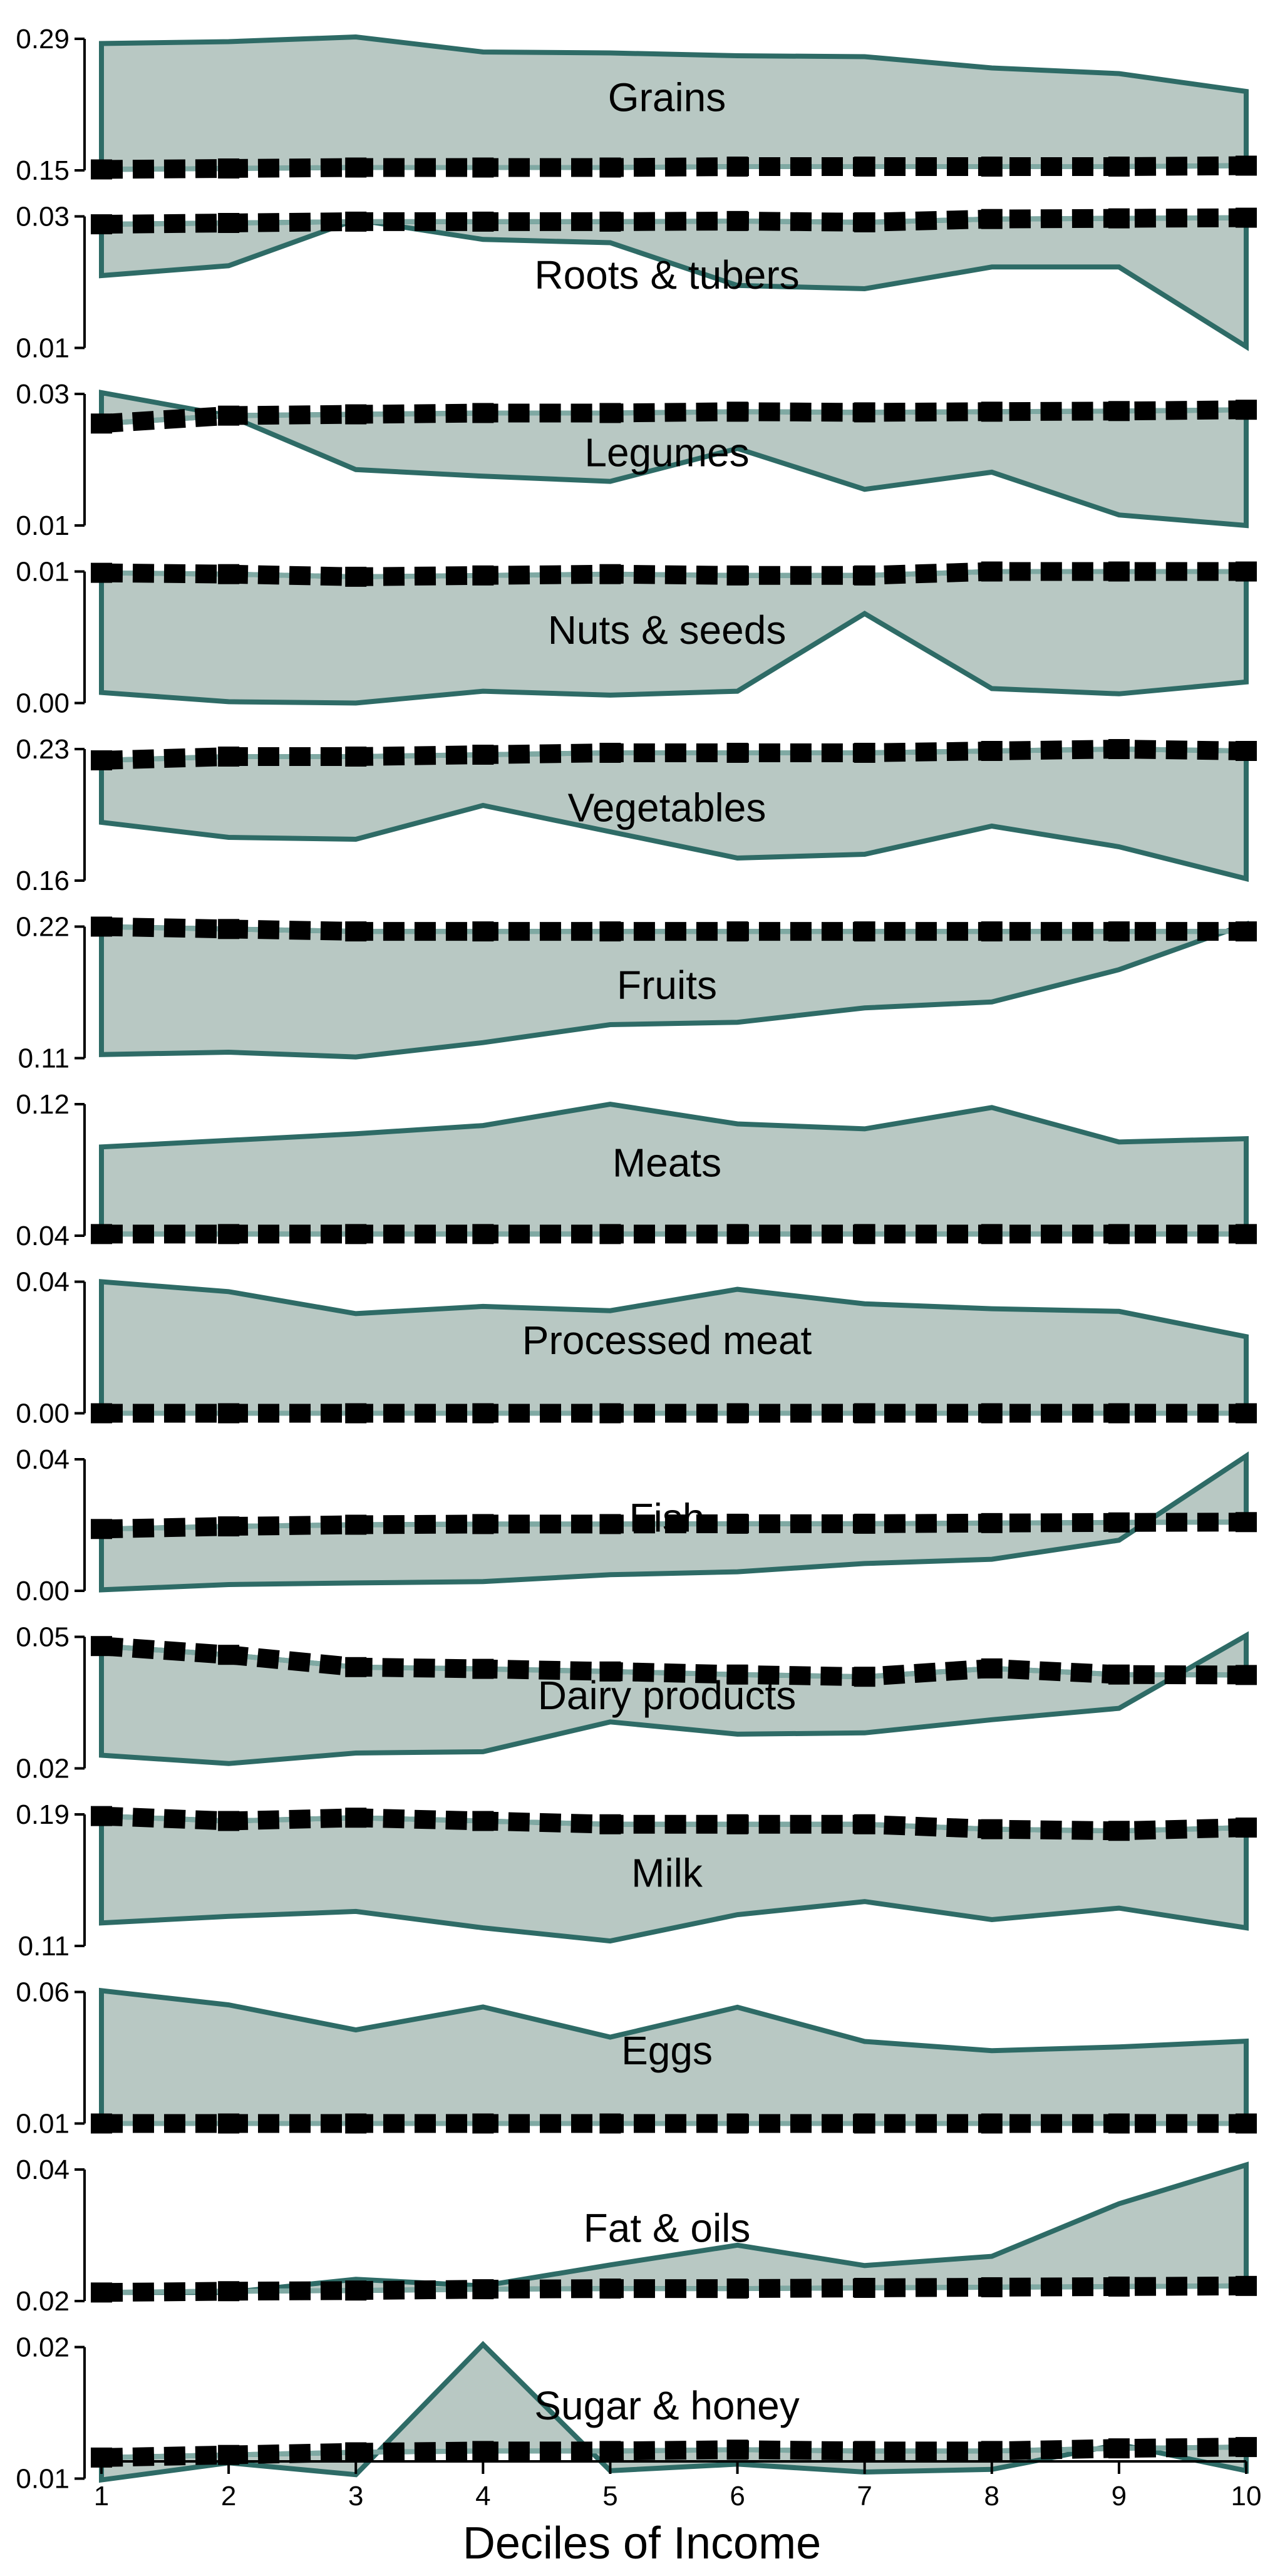 This screenshot has height=2576, width=1275. I want to click on y-tick-label-fruits-0: 0.11, so click(44, 1058).